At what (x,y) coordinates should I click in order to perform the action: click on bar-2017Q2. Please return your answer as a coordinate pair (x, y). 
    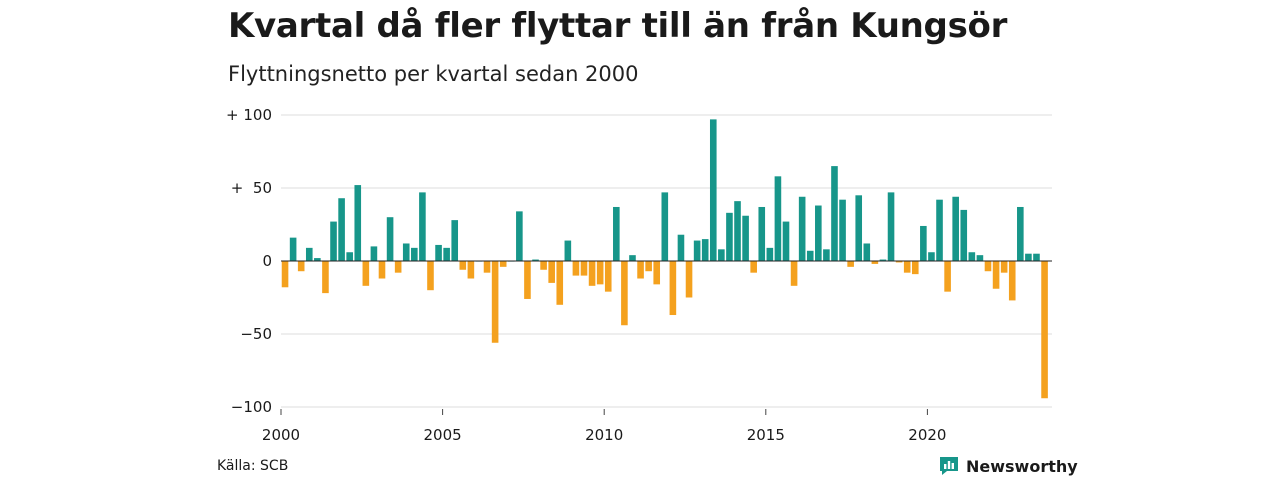
    Looking at the image, I should click on (842, 230).